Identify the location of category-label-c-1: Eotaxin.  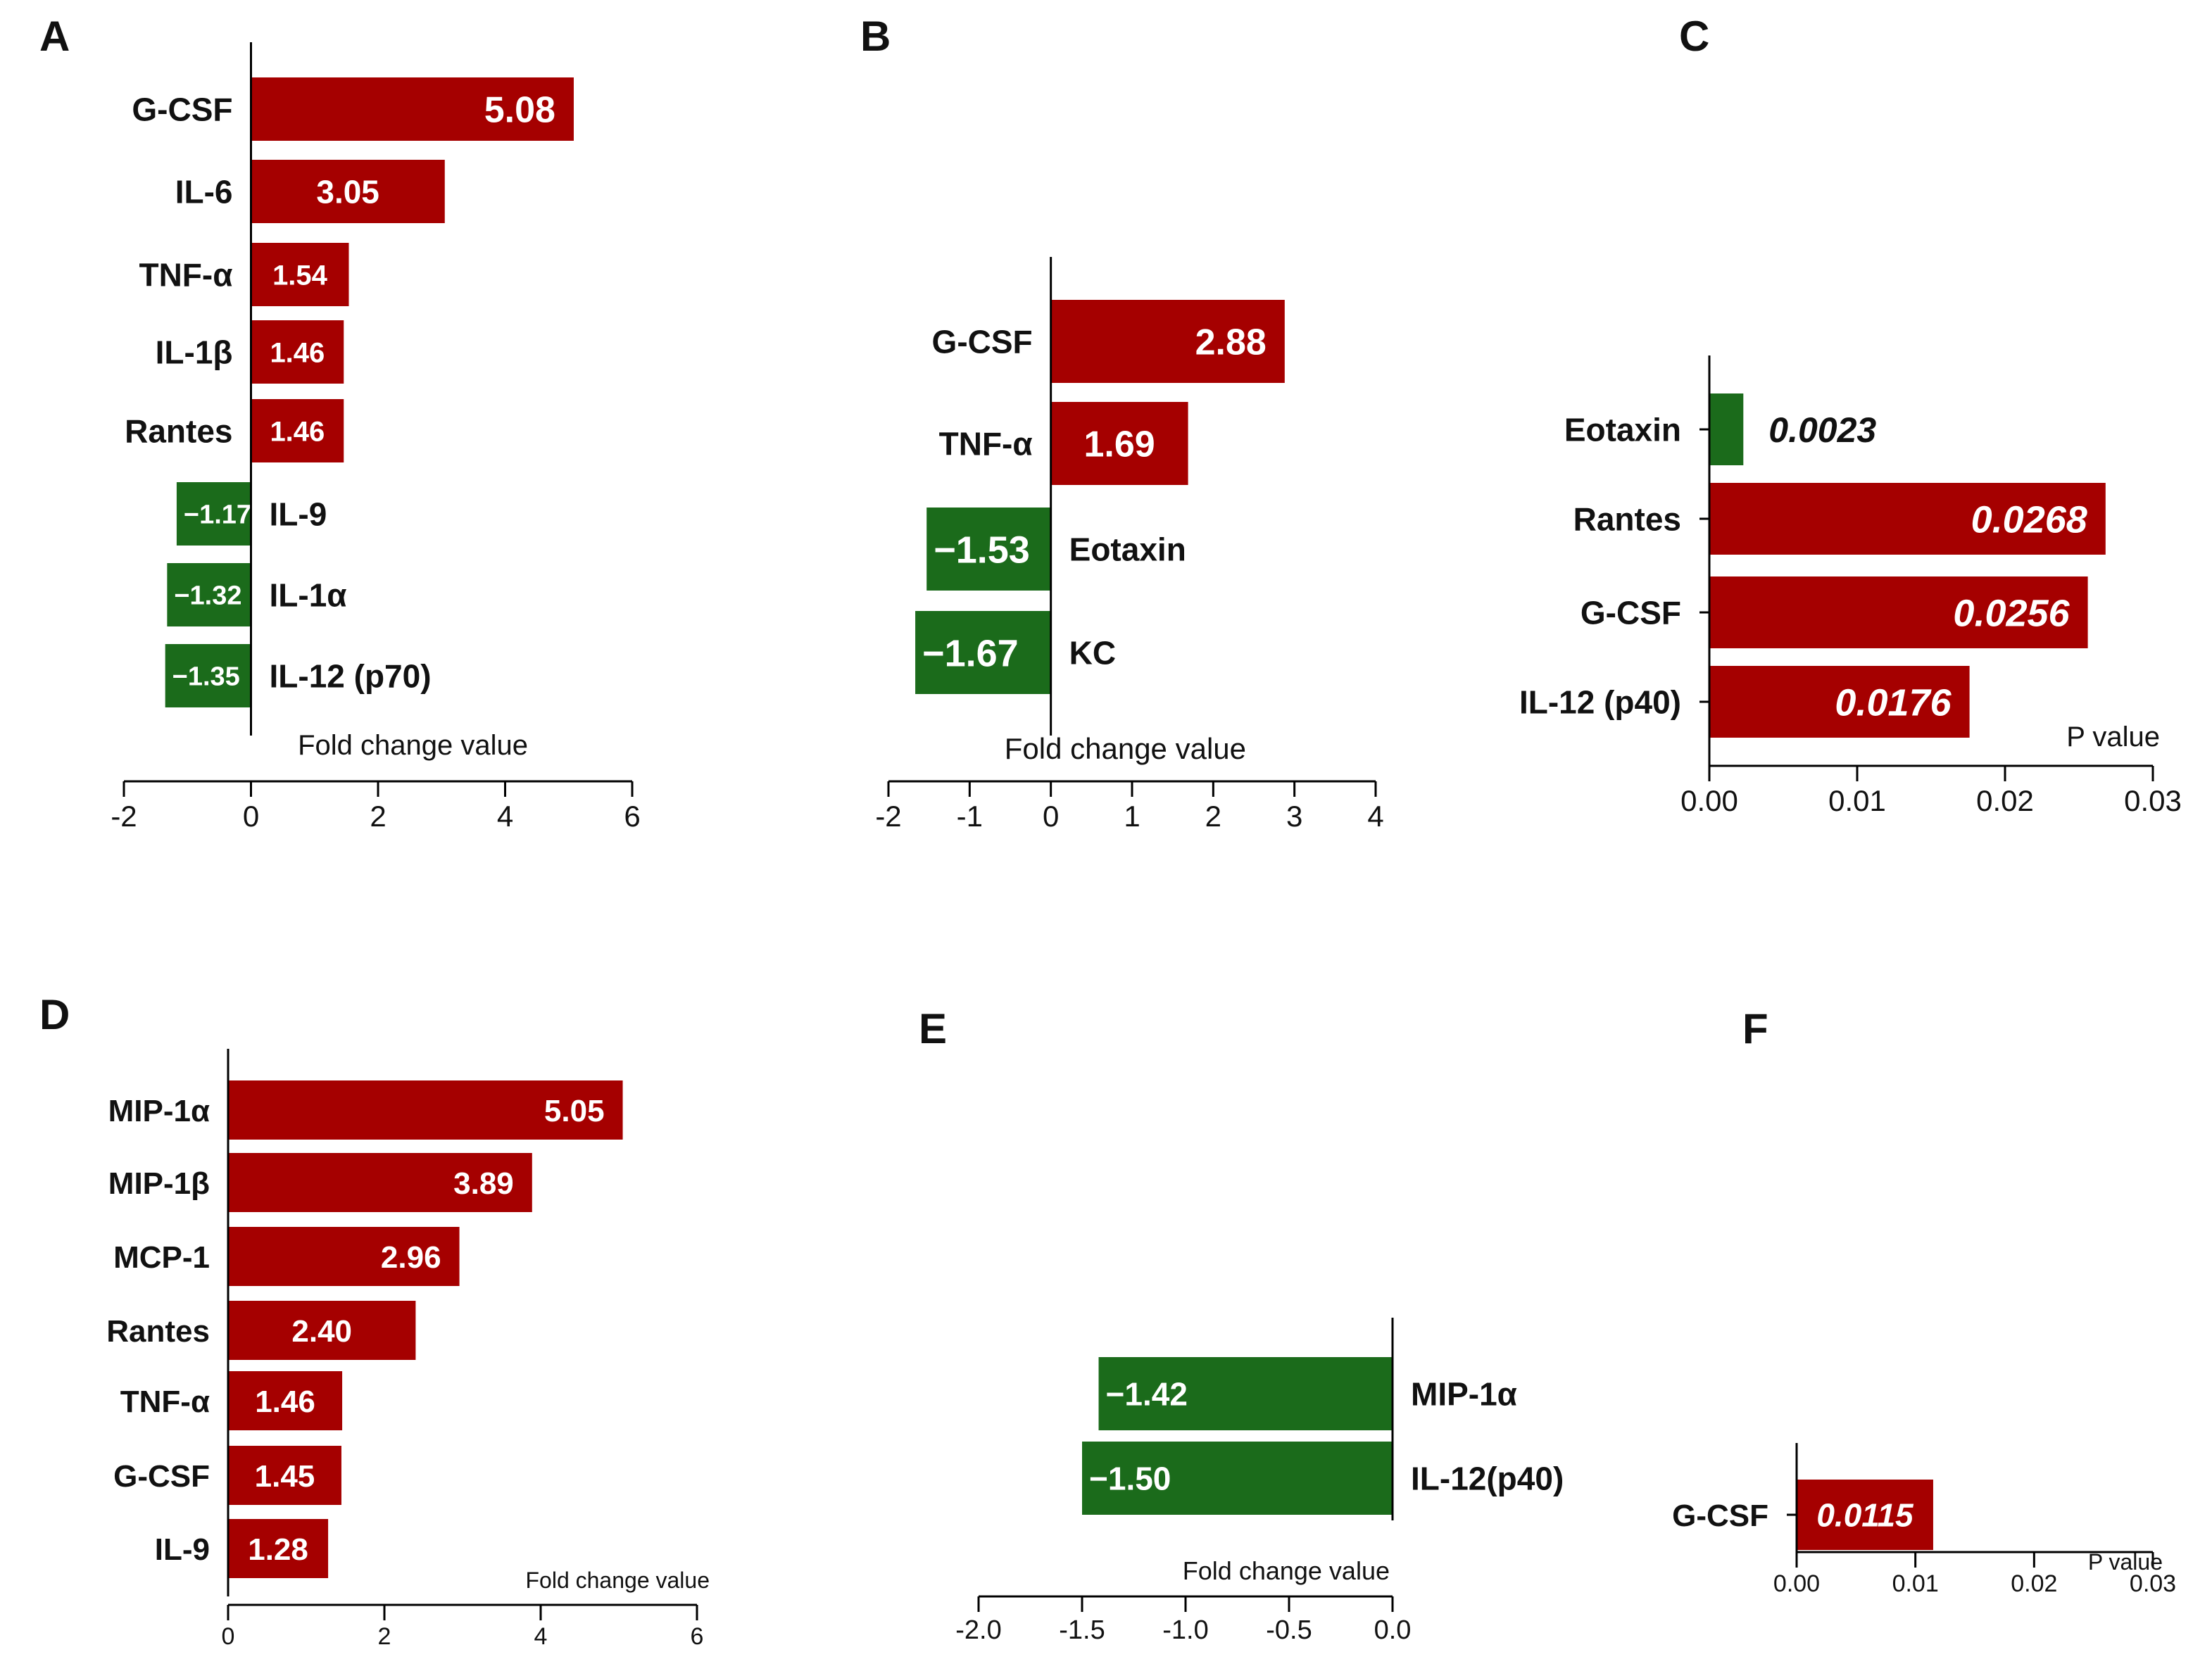
(1622, 430).